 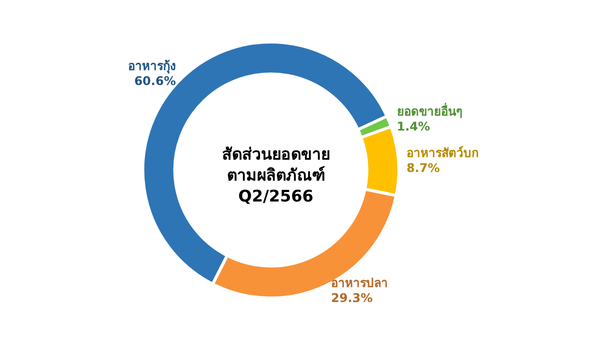 What do you see at coordinates (359, 283) in the screenshot?
I see `slice-label: อาหารปลา` at bounding box center [359, 283].